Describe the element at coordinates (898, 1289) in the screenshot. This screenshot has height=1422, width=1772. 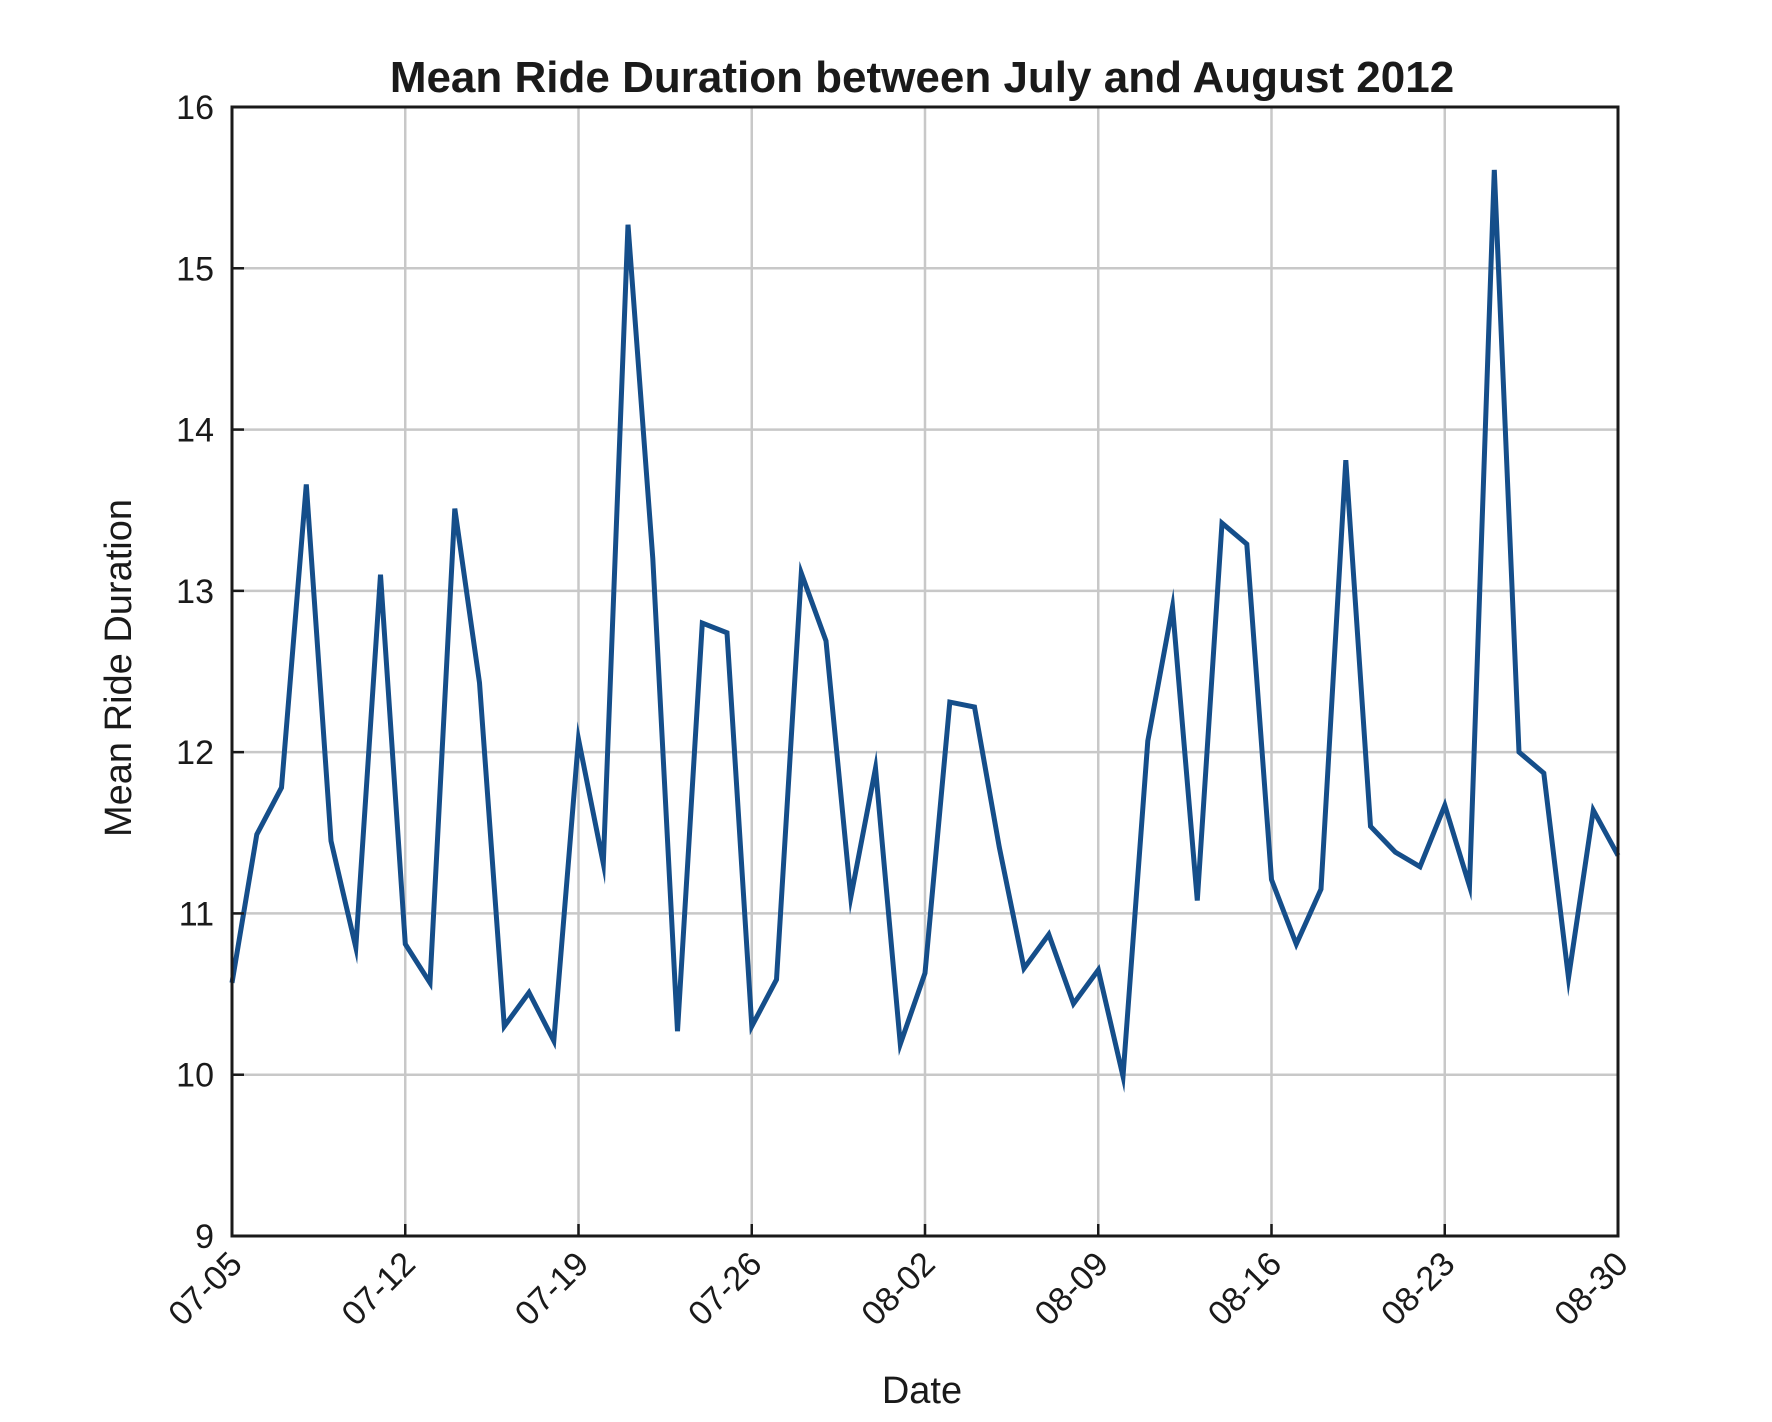
I see `x-tick-label: 08-02` at that location.